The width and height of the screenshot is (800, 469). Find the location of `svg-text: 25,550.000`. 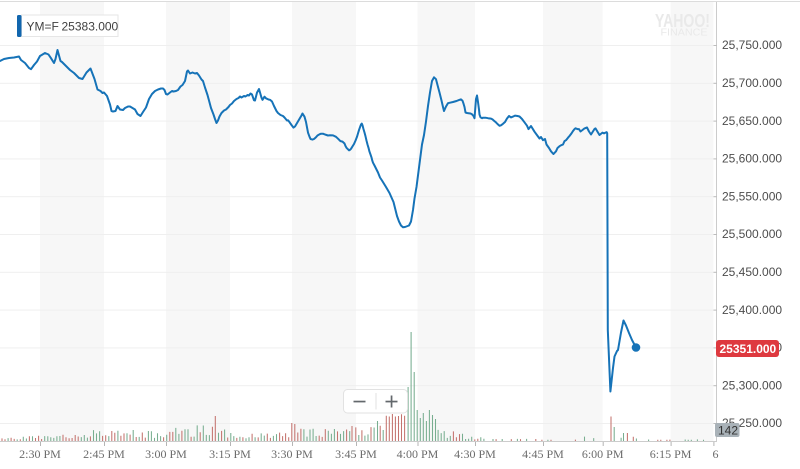

svg-text: 25,550.000 is located at coordinates (752, 196).